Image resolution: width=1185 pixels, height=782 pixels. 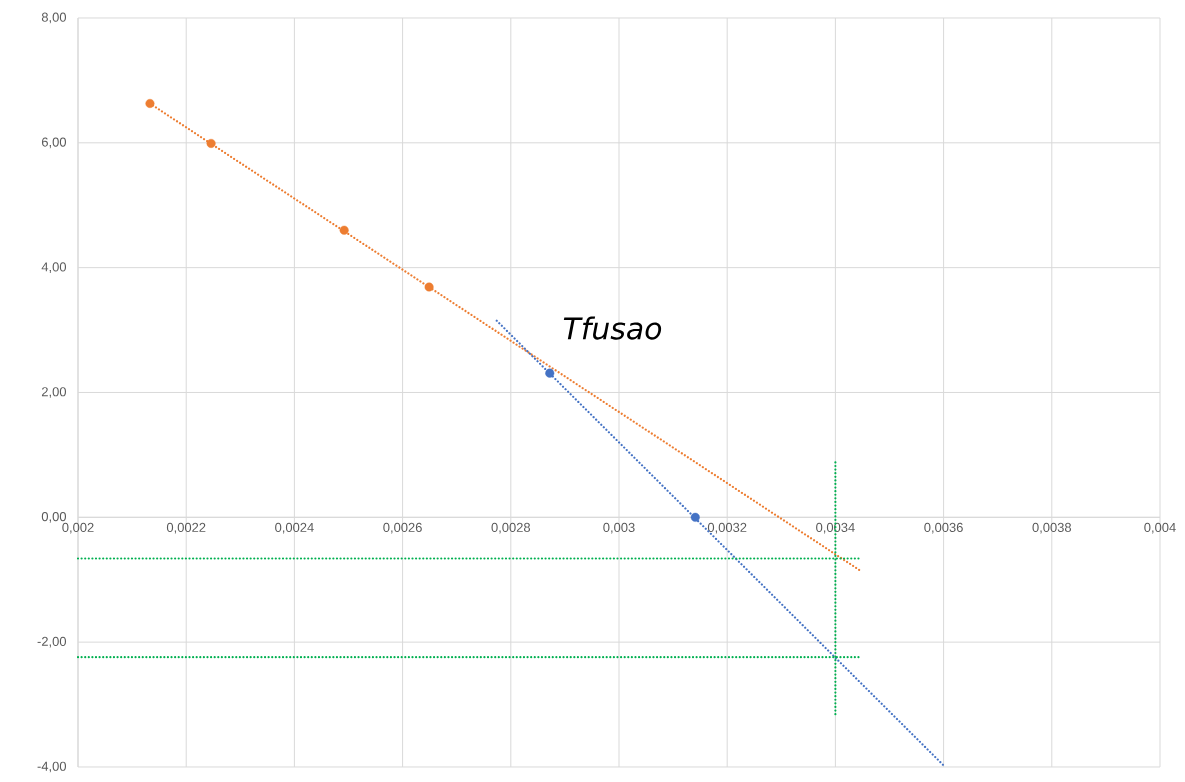 I want to click on y-tick-label: -2,00, so click(x=52, y=642).